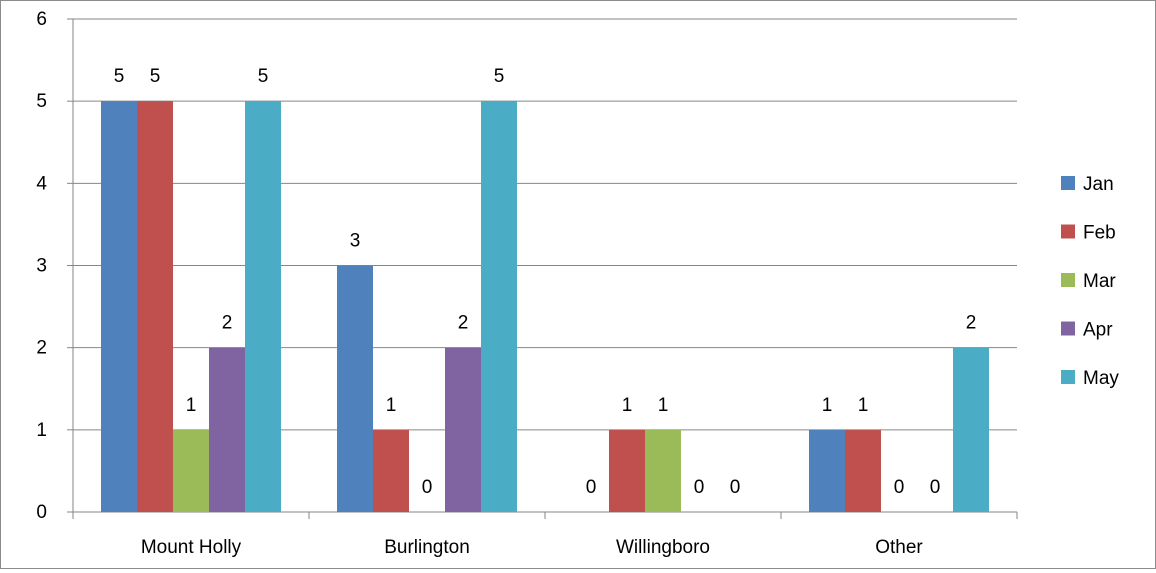 The width and height of the screenshot is (1156, 573). Describe the element at coordinates (41, 348) in the screenshot. I see `y-tick-label: 2` at that location.